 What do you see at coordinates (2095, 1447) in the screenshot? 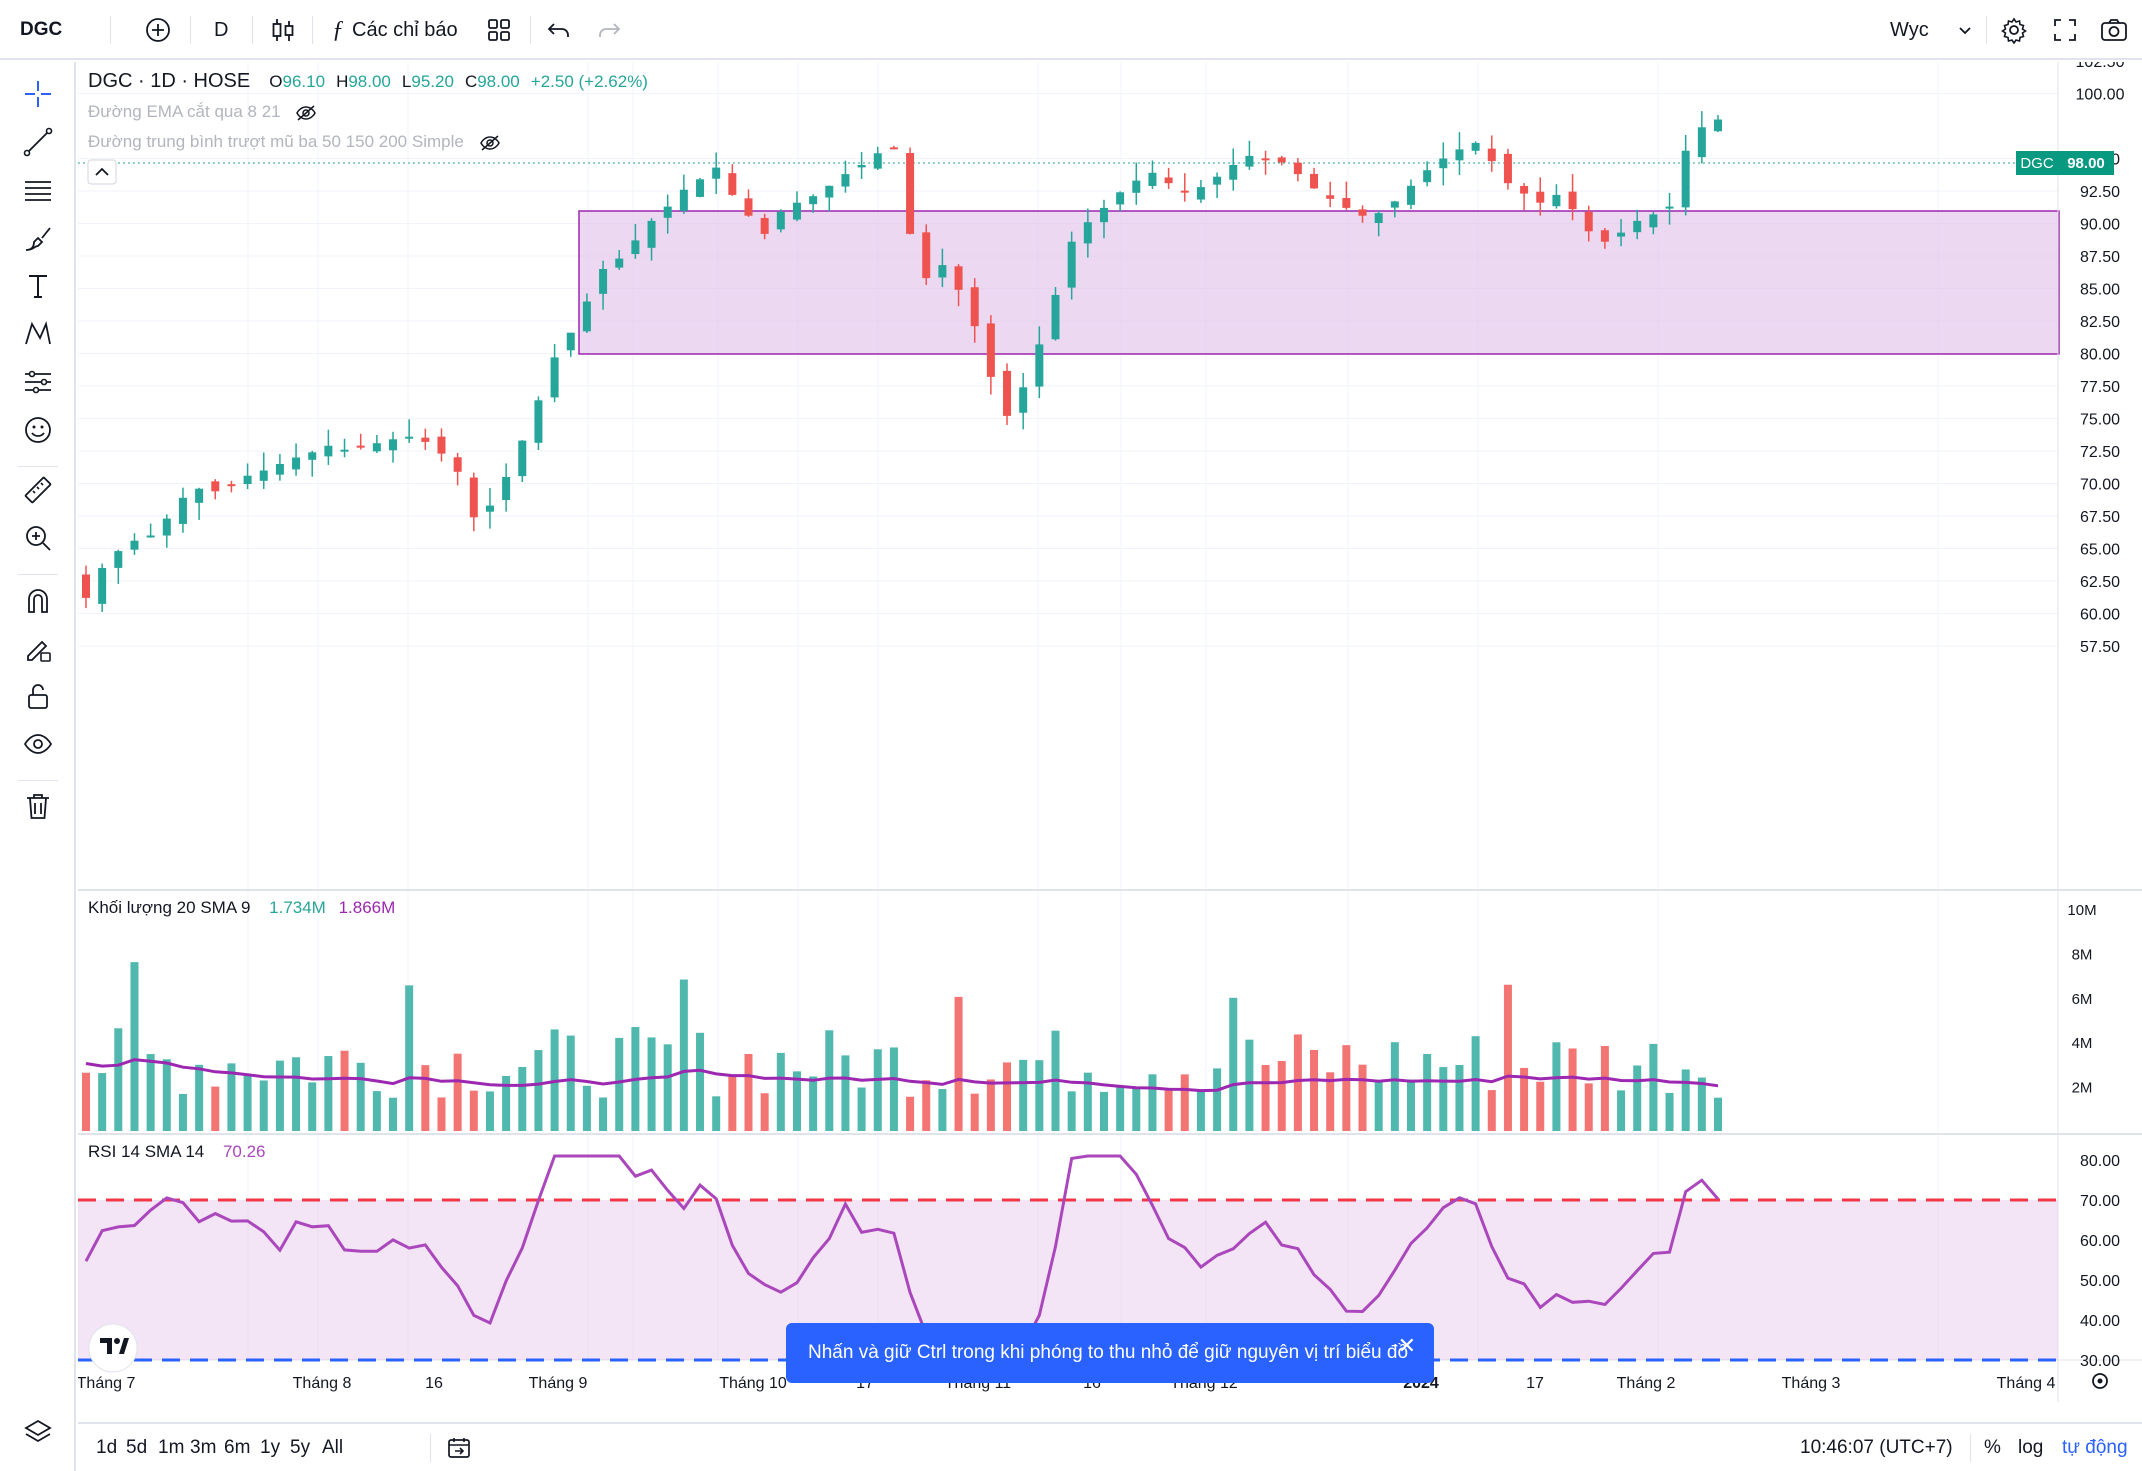
I see `auto-scale-toggle: tự động` at bounding box center [2095, 1447].